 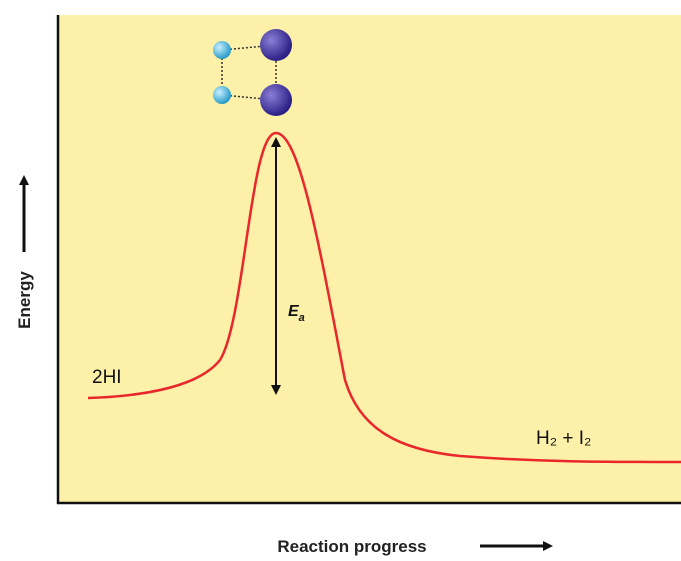 I want to click on activation-energy-label: Ea, so click(x=296, y=313).